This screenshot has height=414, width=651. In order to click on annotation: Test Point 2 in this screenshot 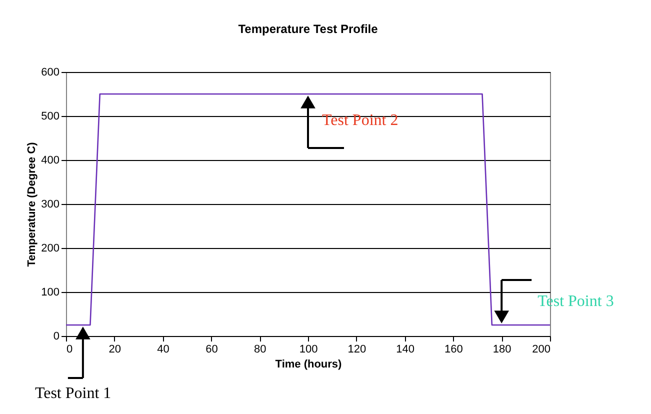, I will do `click(360, 120)`.